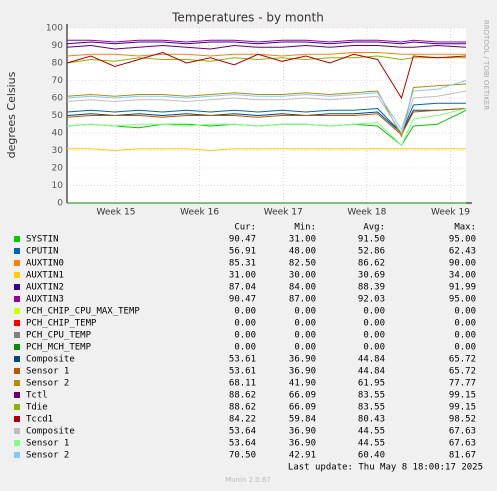  What do you see at coordinates (59, 348) in the screenshot?
I see `legend-label: PCH_MCH_TEMP` at bounding box center [59, 348].